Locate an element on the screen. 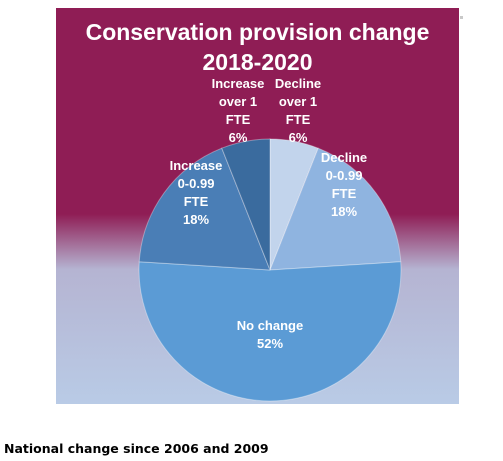  slice-label: No change 52% is located at coordinates (270, 334).